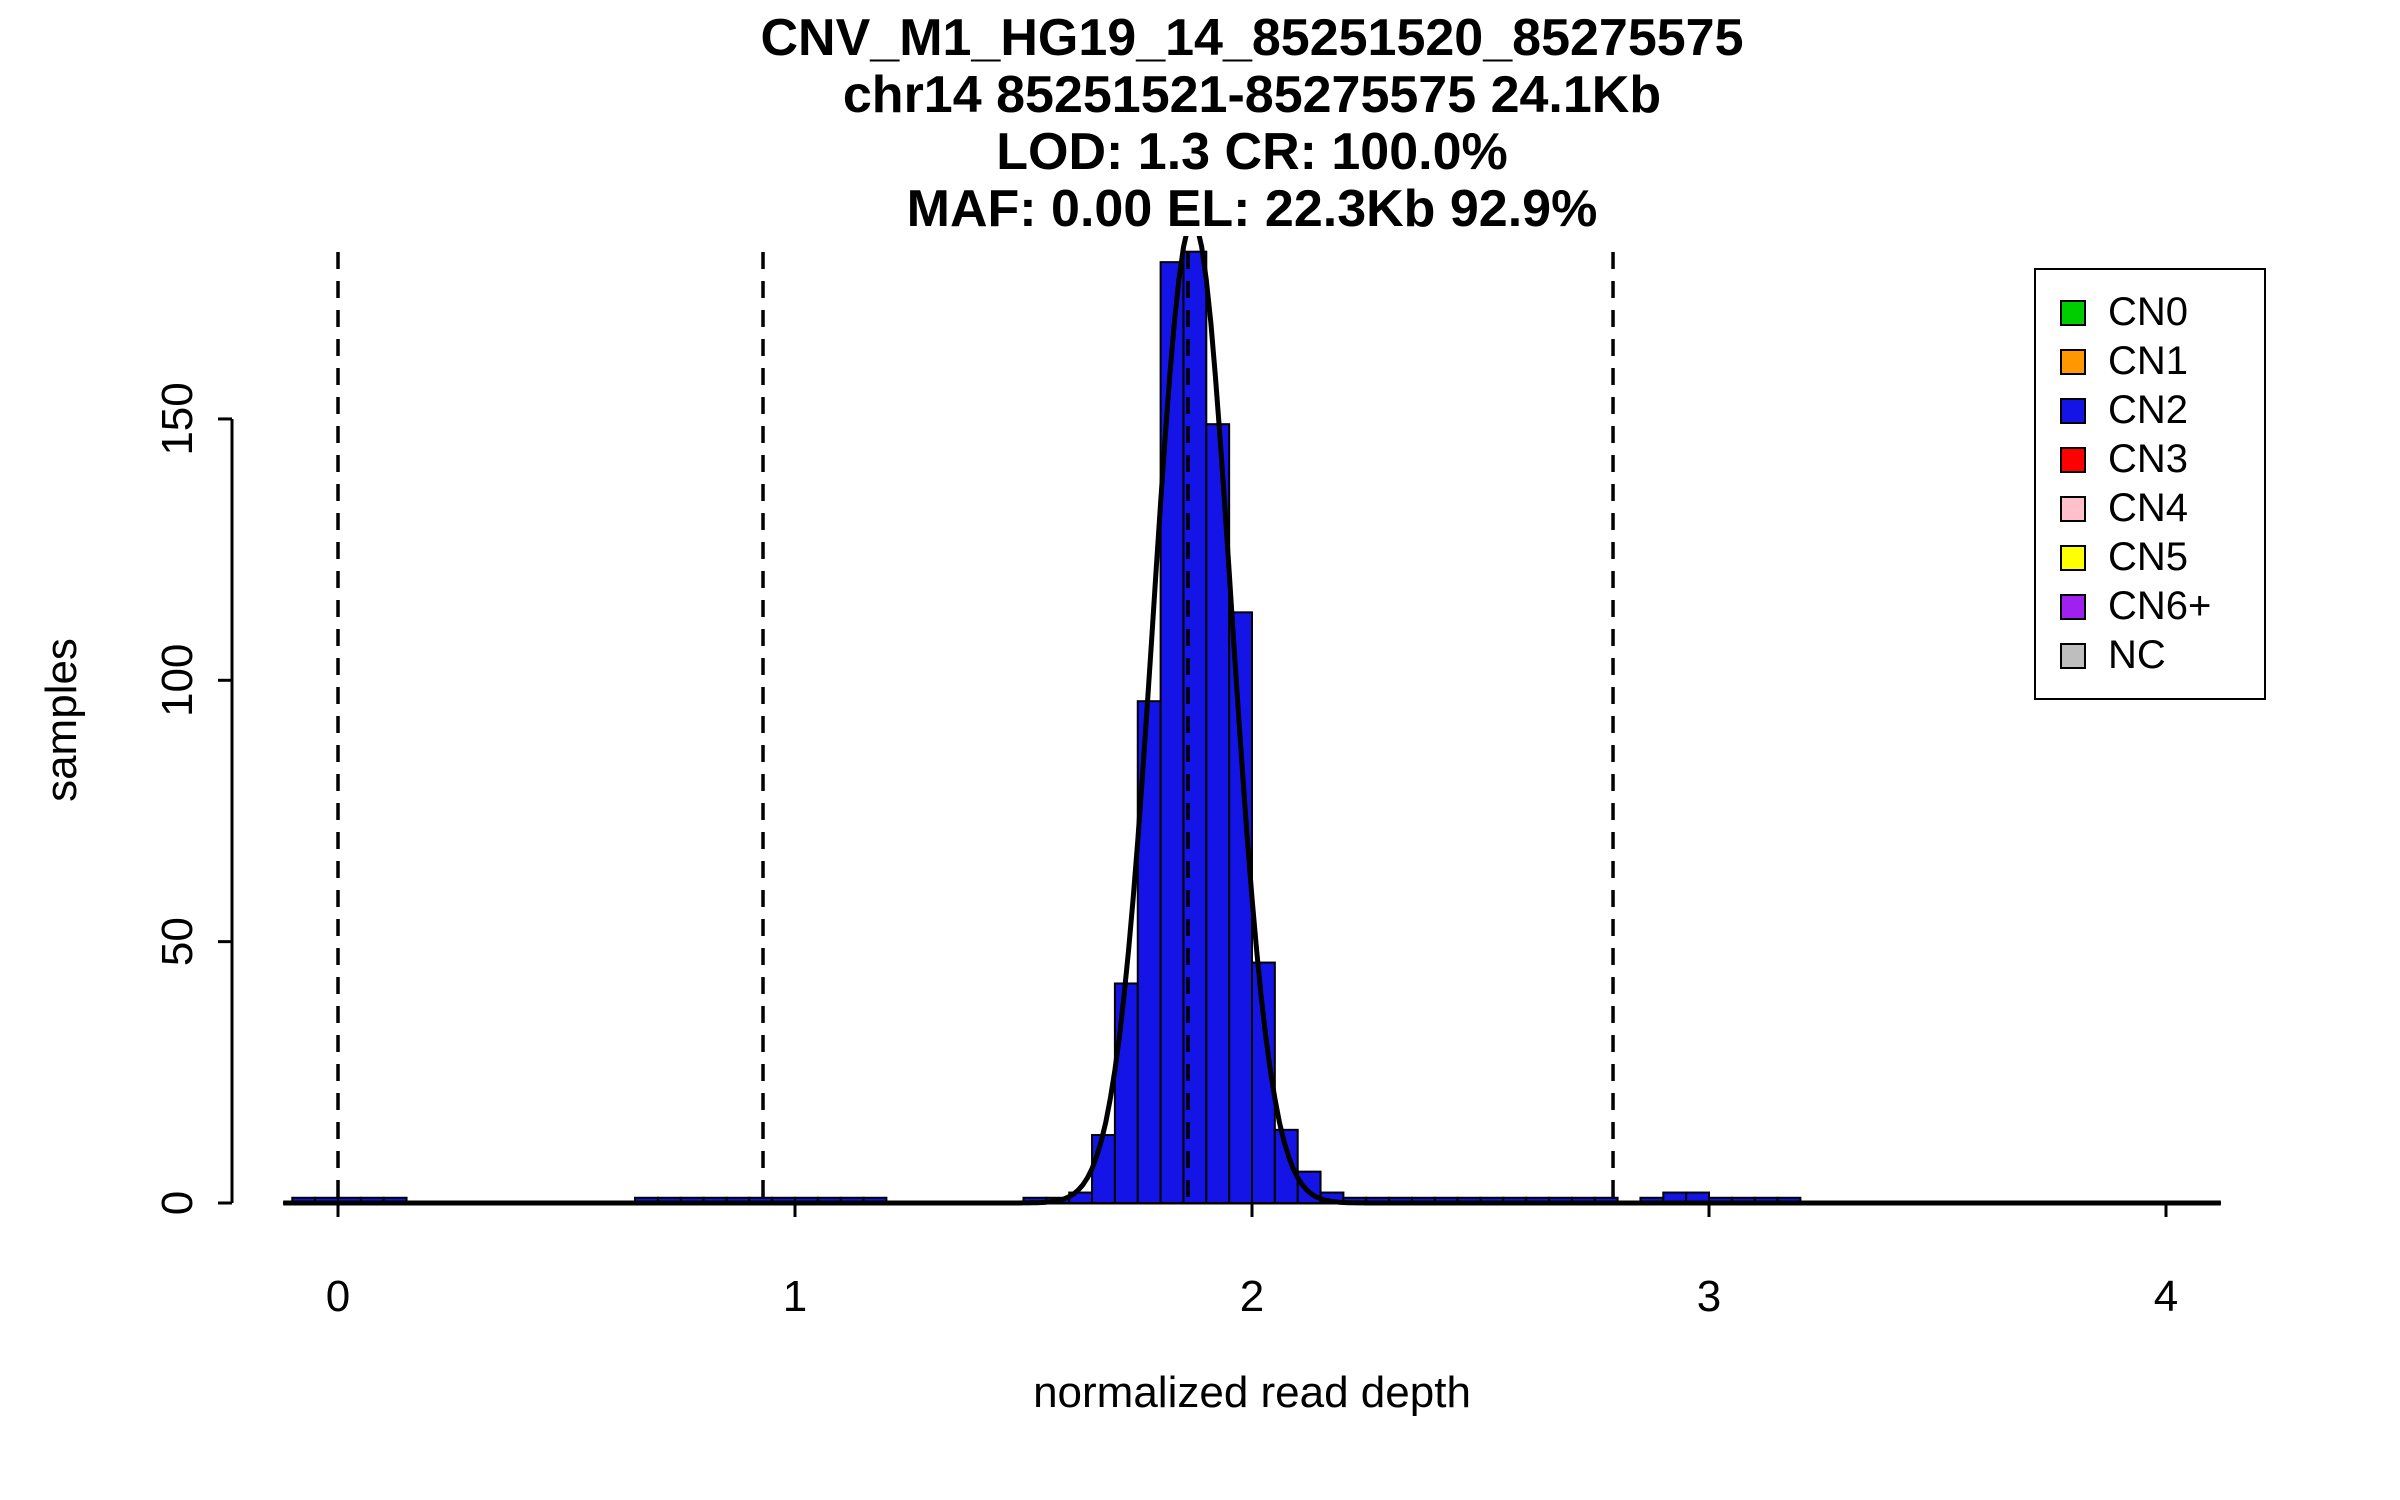 The height and width of the screenshot is (1500, 2400). Describe the element at coordinates (2148, 557) in the screenshot. I see `legend-label: CN5` at that location.